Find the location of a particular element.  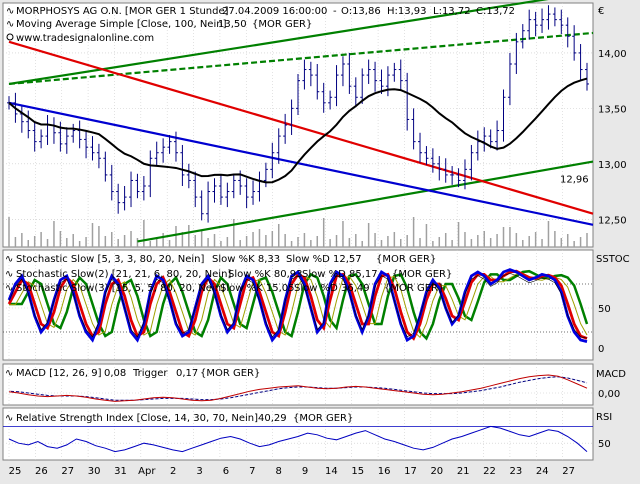

macd-trigger-dash is located at coordinates (298, 388).